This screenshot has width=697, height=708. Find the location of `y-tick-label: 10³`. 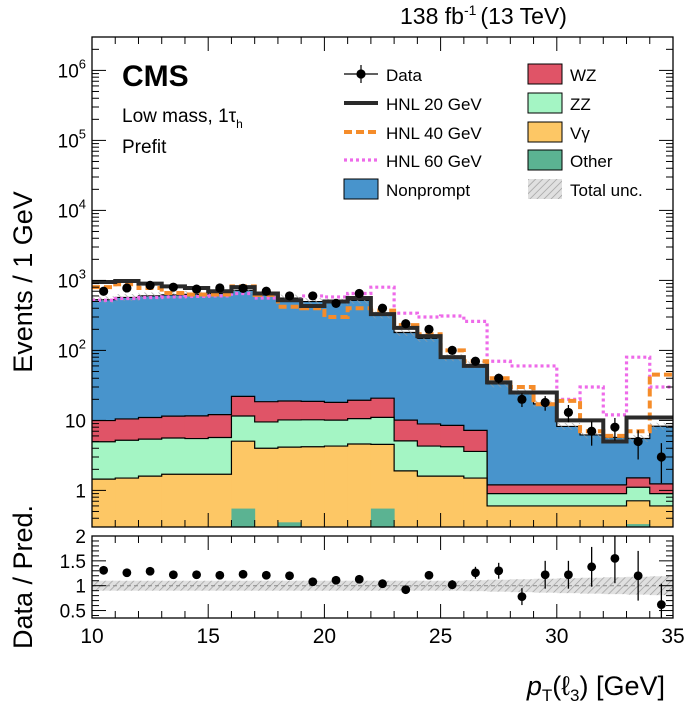

y-tick-label: 10³ is located at coordinates (72, 279).